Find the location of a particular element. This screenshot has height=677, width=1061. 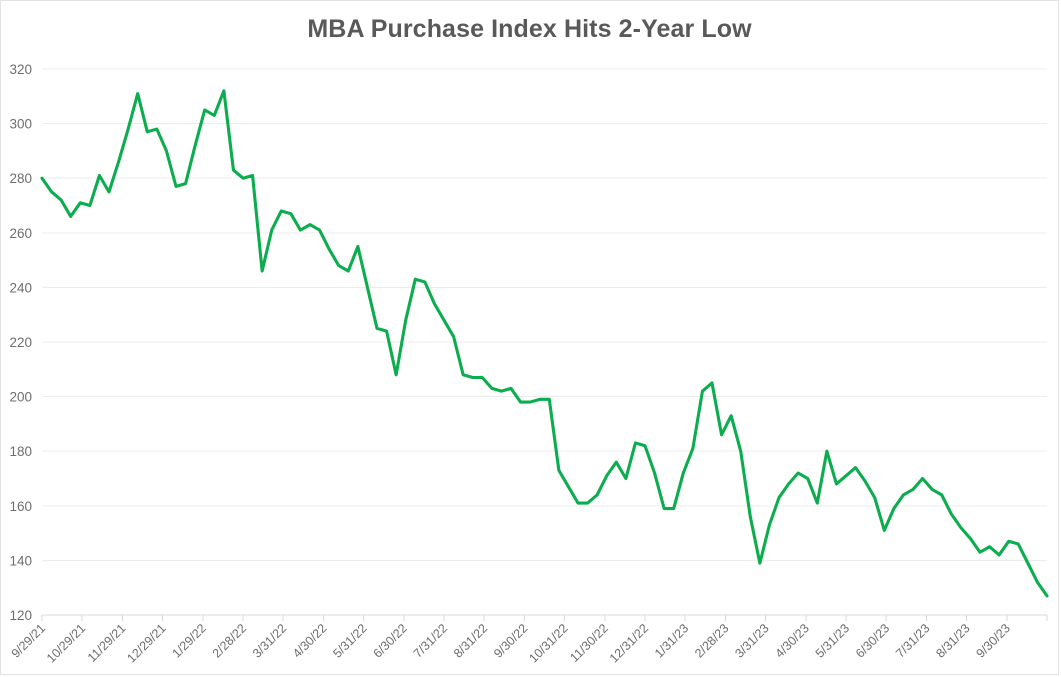

y-axis-tick-label: 300 is located at coordinates (20, 124).